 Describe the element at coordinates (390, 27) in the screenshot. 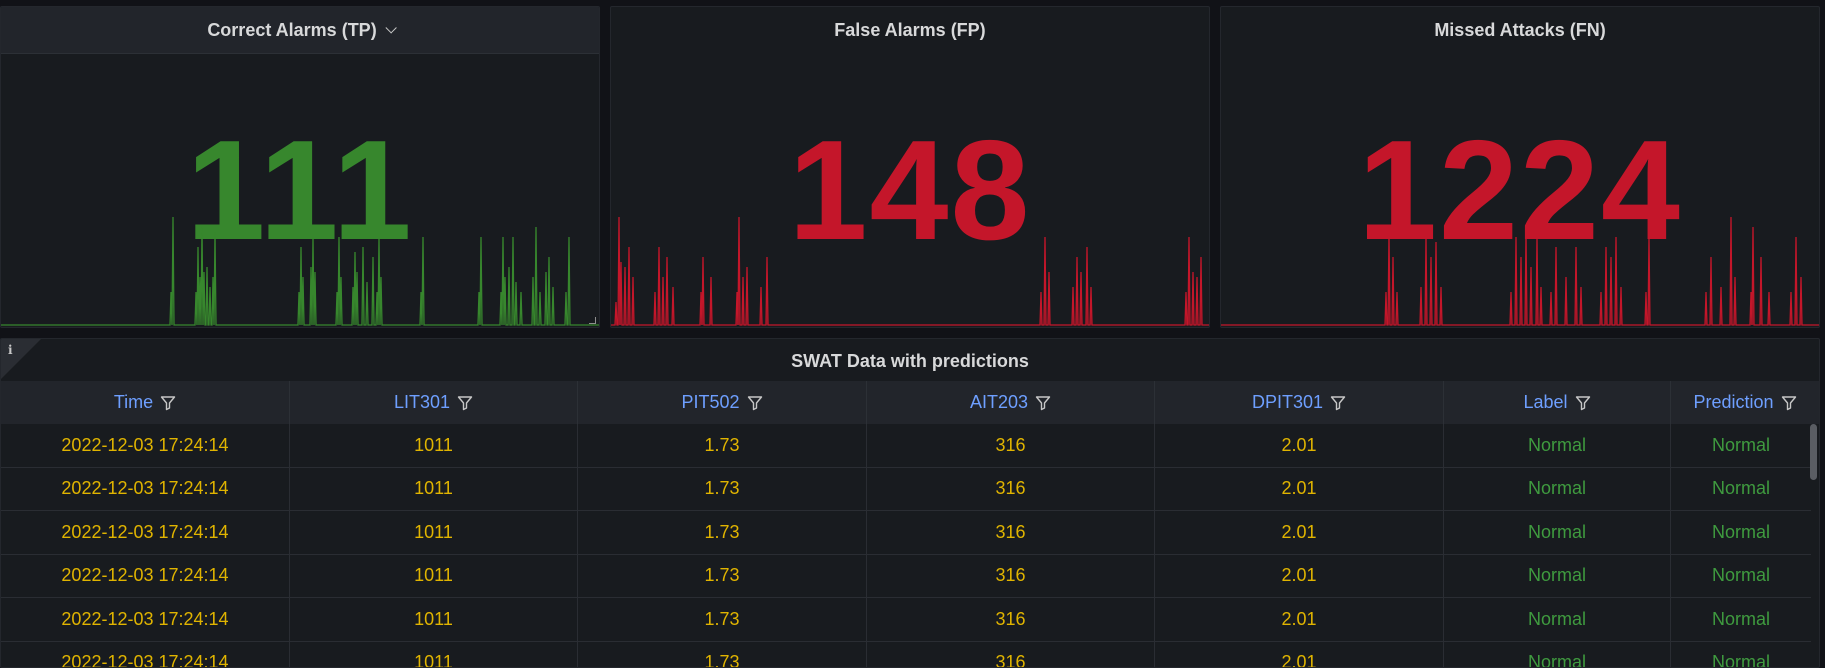

I see `chevron-down-icon` at that location.